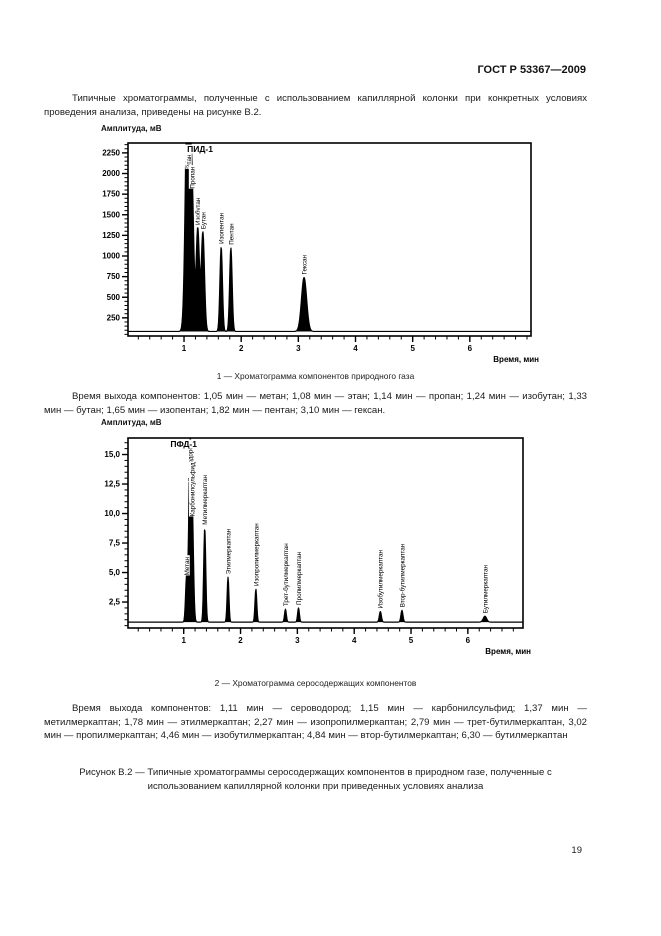 The image size is (661, 936). Describe the element at coordinates (115, 543) in the screenshot. I see `svg-text: 7,5` at that location.